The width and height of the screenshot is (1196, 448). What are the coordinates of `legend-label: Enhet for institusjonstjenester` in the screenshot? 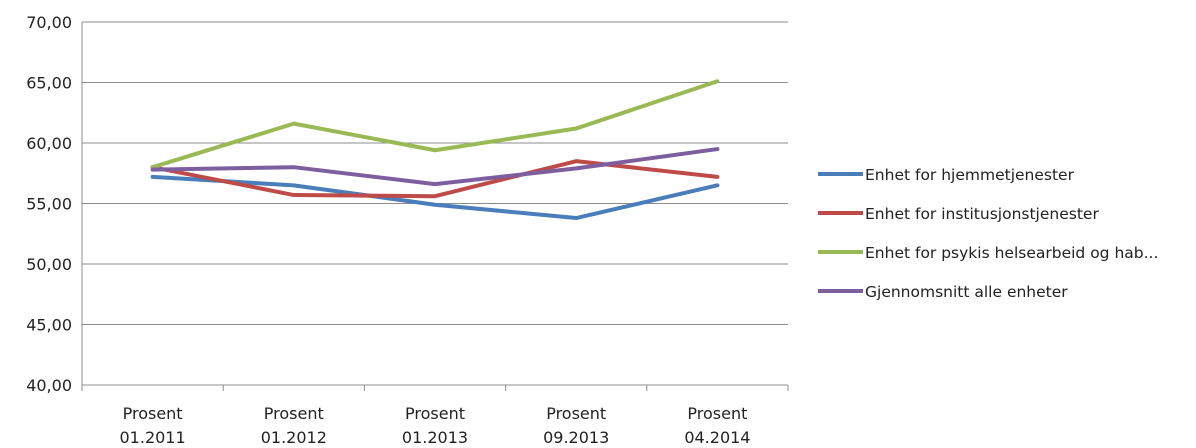 It's located at (982, 214).